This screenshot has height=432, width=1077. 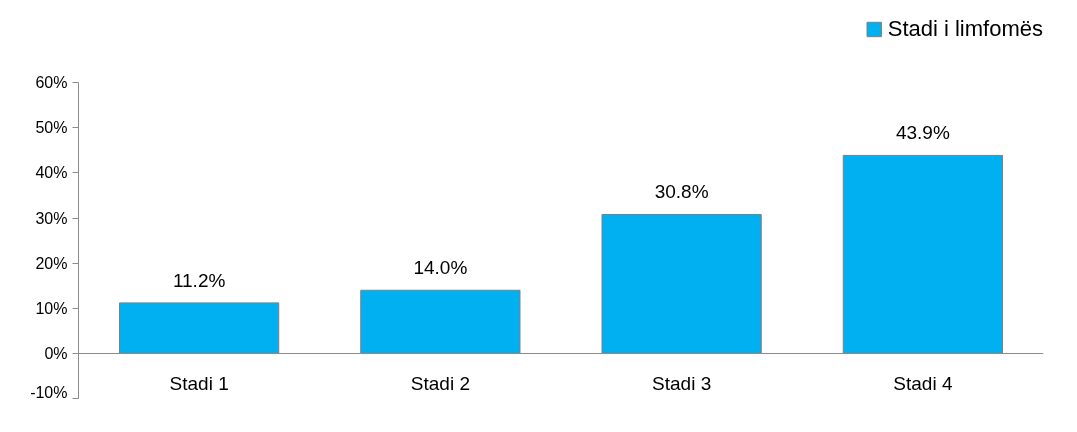 What do you see at coordinates (51, 218) in the screenshot?
I see `y-tick-label: 30%` at bounding box center [51, 218].